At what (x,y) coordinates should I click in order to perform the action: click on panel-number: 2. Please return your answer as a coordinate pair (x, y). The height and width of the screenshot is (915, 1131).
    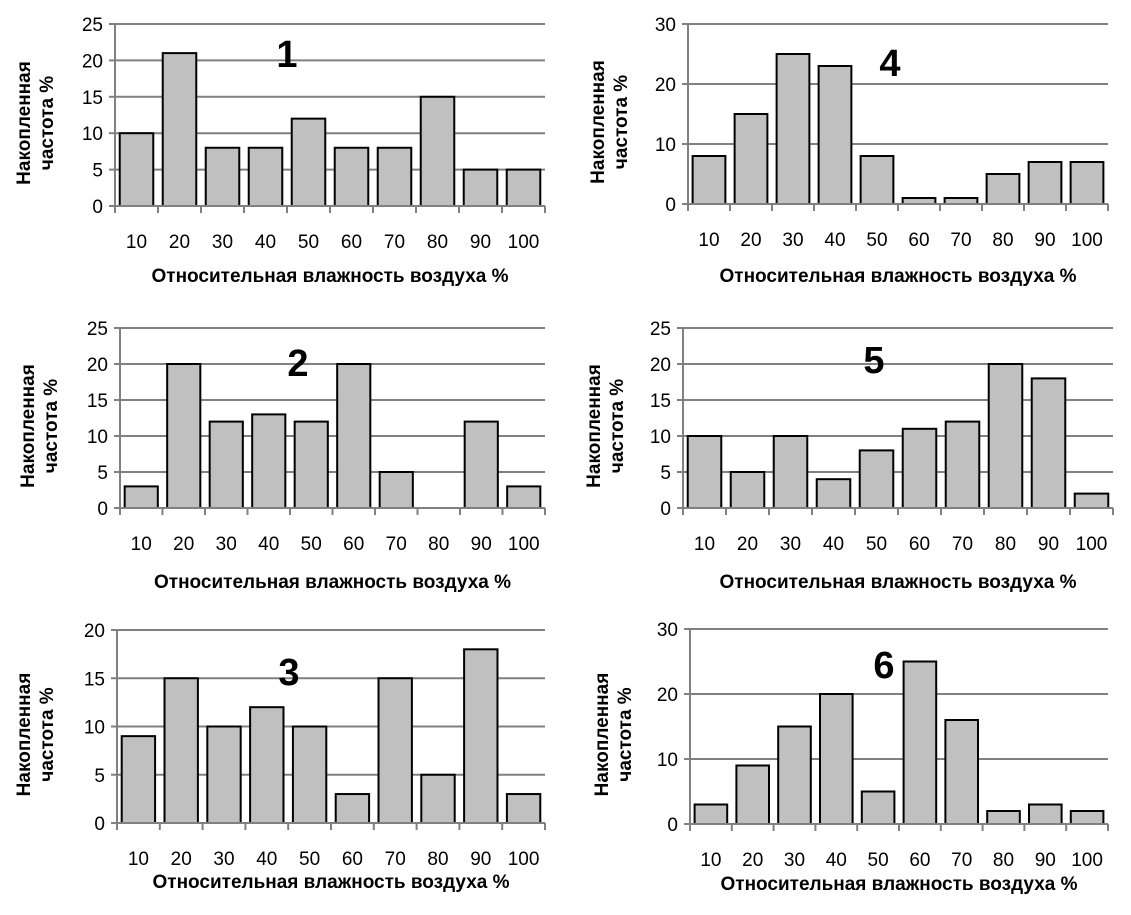
    Looking at the image, I should click on (297, 364).